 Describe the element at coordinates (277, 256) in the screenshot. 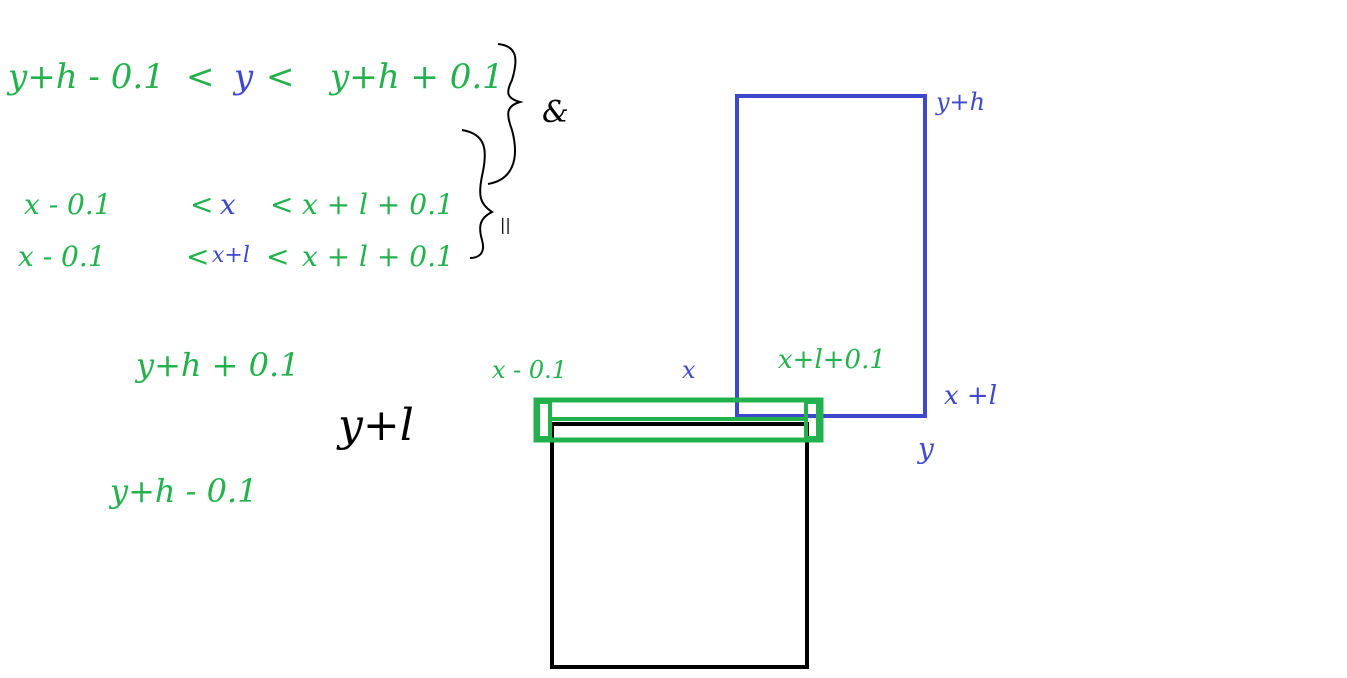

I see `x-range-2-lt-2: <` at that location.